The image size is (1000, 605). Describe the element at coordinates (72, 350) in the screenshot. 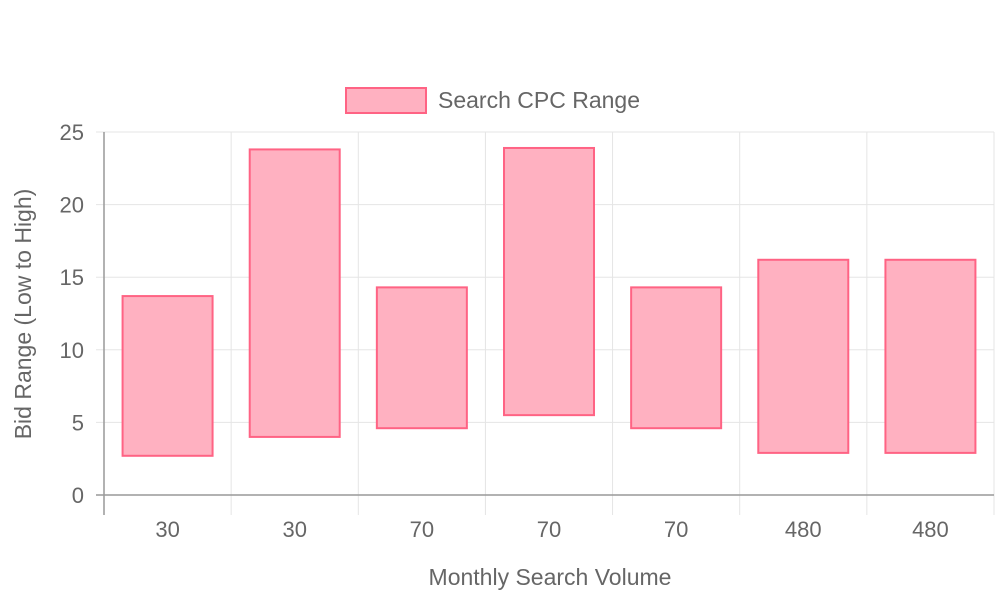

I see `y-tick-label: 10` at that location.